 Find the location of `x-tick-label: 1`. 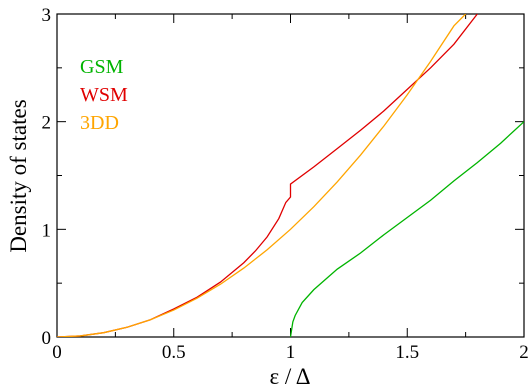

x-tick-label: 1 is located at coordinates (291, 352).